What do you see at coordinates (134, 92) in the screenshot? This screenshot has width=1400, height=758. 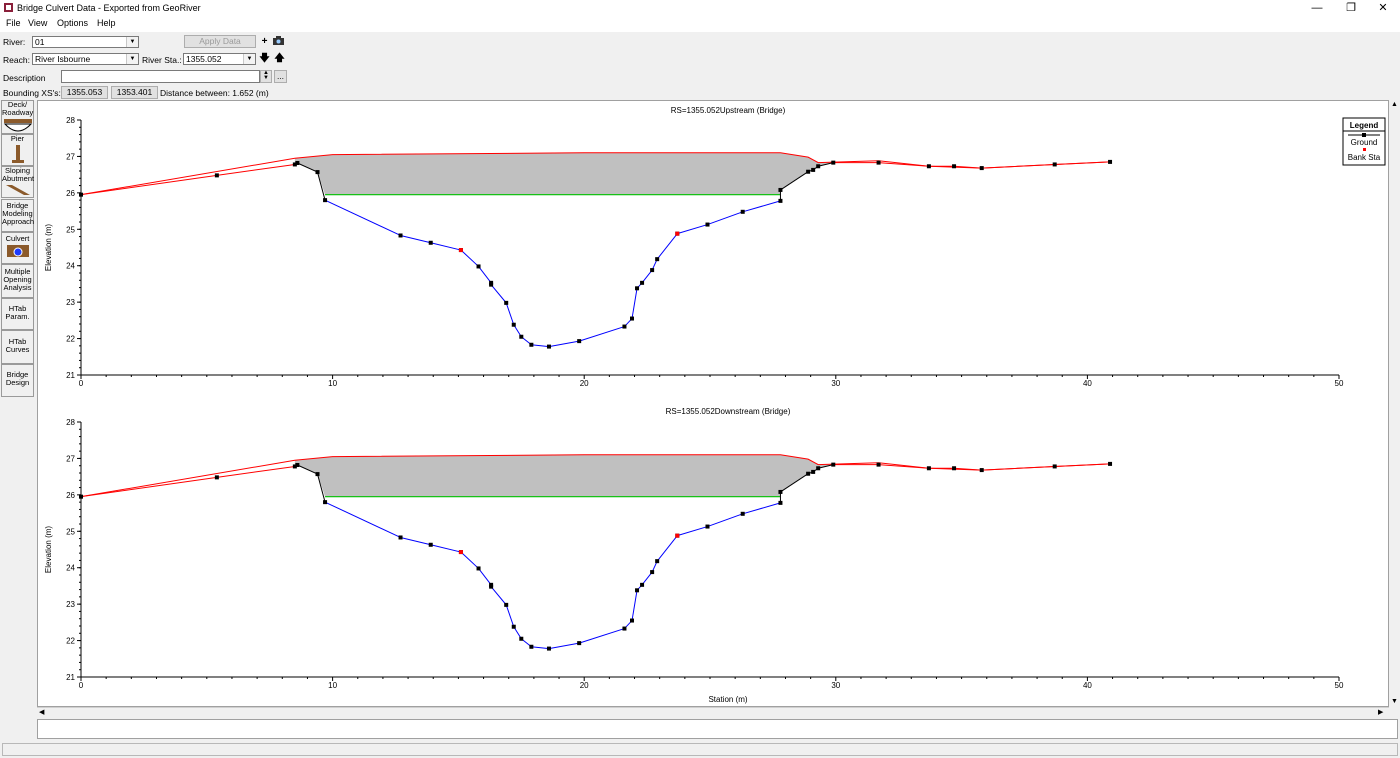 I see `bounding-downstream-button: 1353.401` at bounding box center [134, 92].